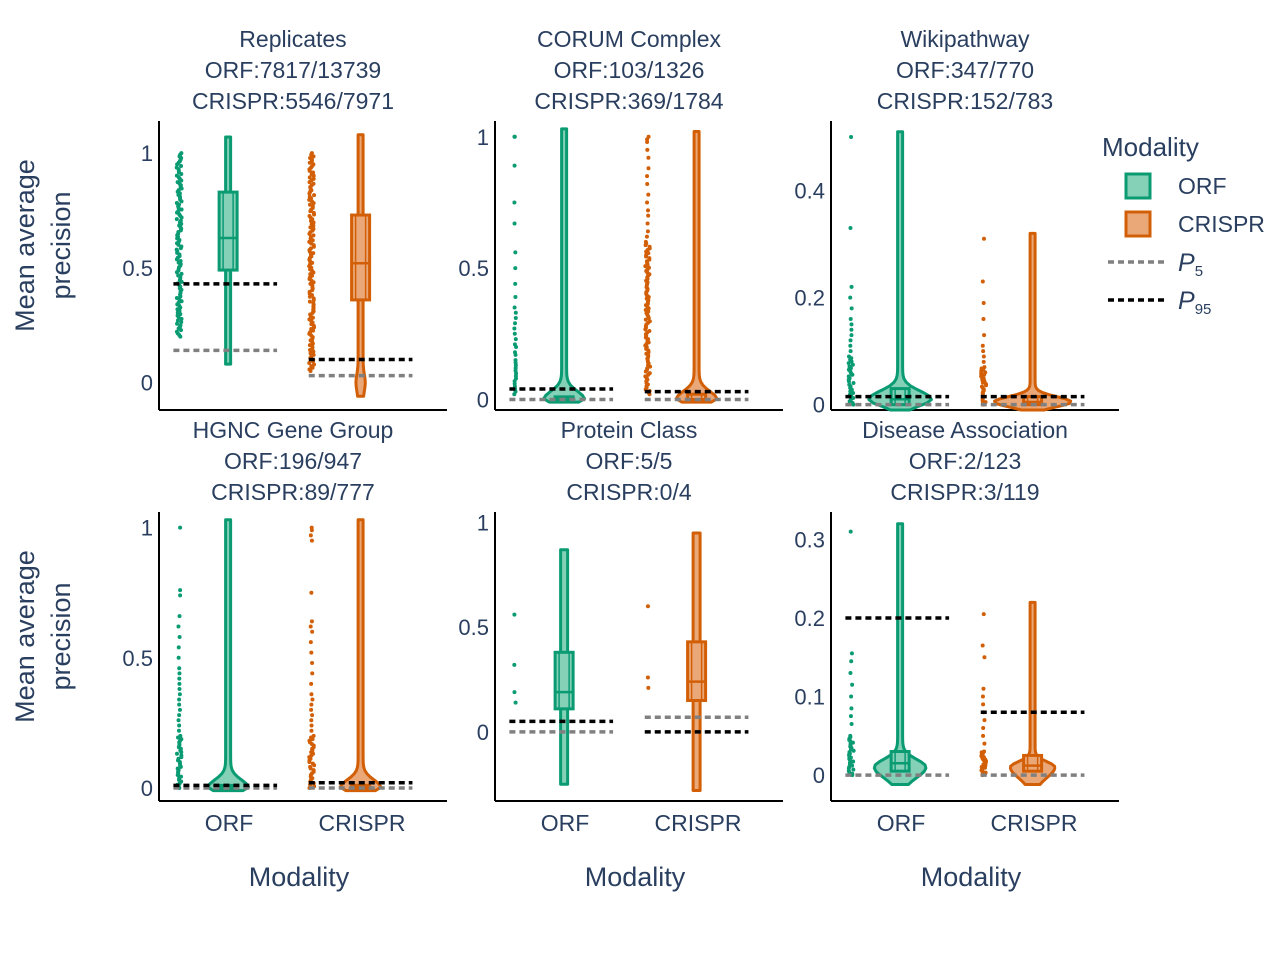 The width and height of the screenshot is (1280, 960). I want to click on legend-swatch, so click(1138, 224).